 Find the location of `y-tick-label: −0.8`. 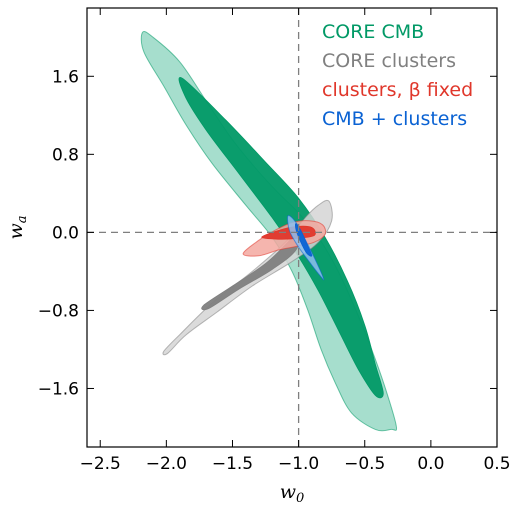

y-tick-label: −0.8 is located at coordinates (58, 311).